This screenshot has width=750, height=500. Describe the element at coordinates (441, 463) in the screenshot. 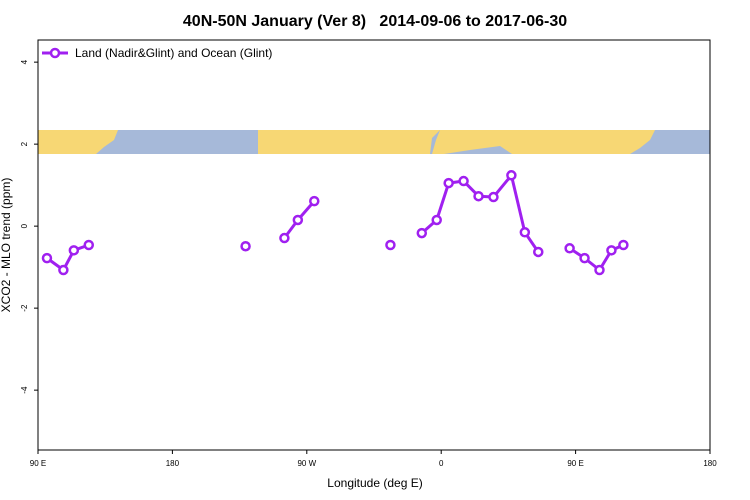

I see `x-tick-label: 0` at that location.